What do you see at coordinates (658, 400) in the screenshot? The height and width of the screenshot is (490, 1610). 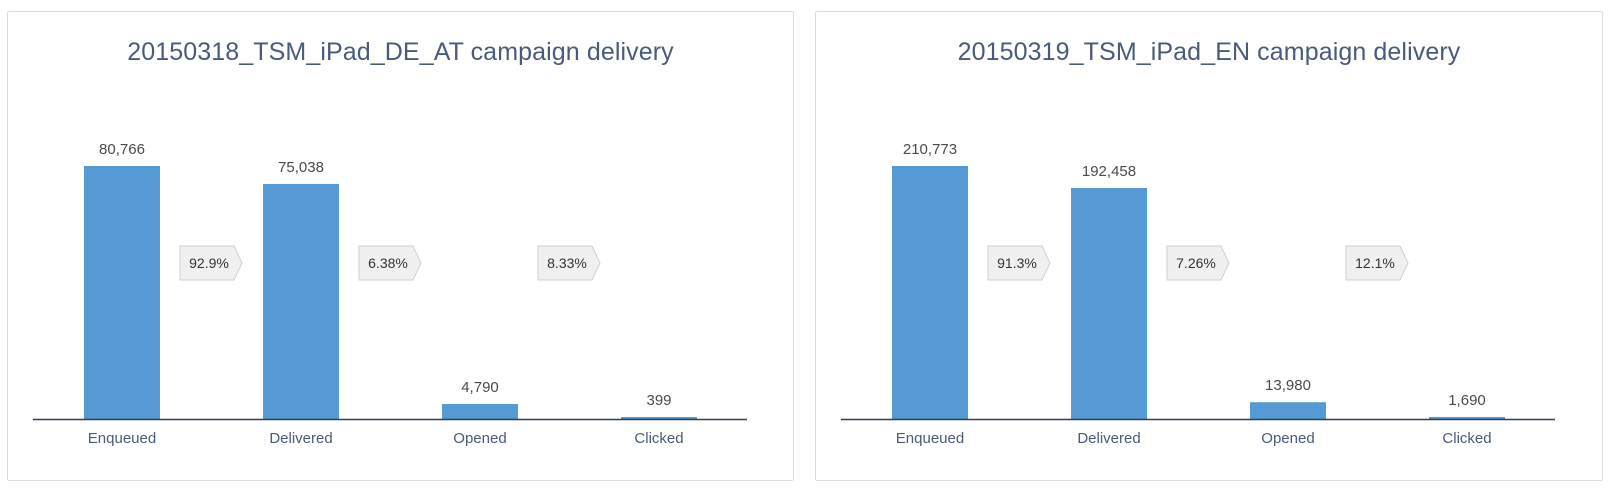 I see `bar-value-label: 399` at bounding box center [658, 400].